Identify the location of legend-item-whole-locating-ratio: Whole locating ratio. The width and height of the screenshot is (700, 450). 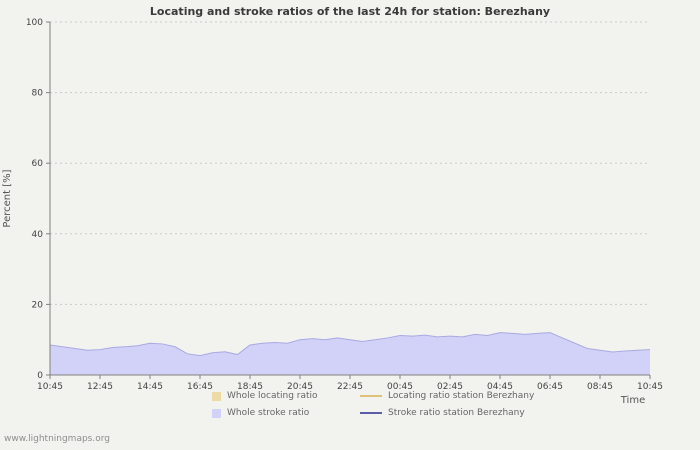
(281, 396).